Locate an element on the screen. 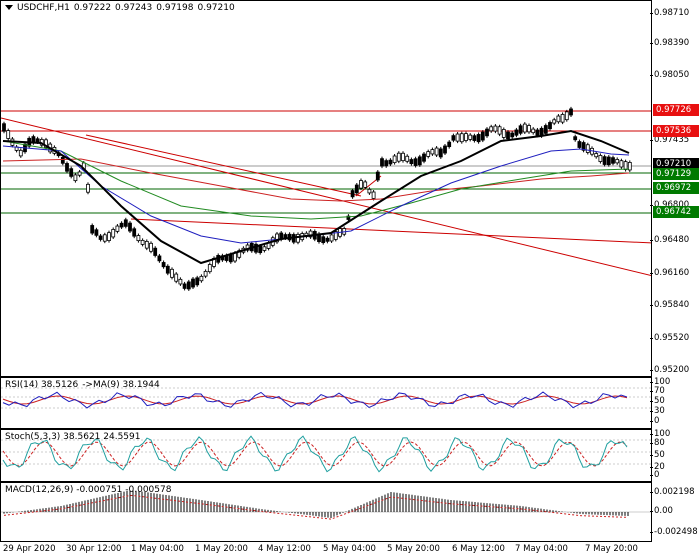 This screenshot has width=700, height=560. time-label: 1 May 20:00 is located at coordinates (221, 549).